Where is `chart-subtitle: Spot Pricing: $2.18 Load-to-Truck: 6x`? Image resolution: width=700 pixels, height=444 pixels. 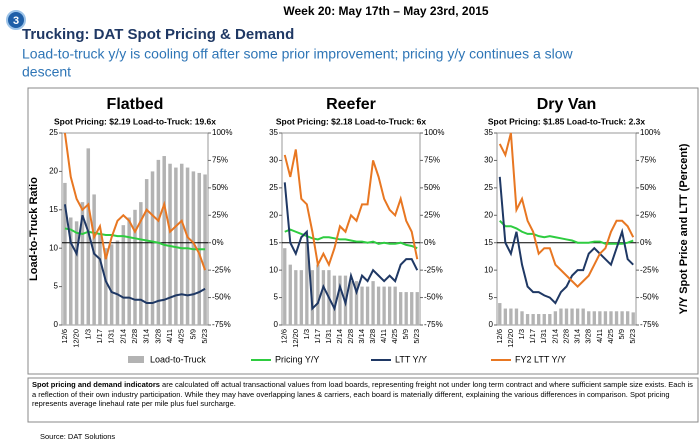 chart-subtitle: Spot Pricing: $2.18 Load-to-Truck: 6x is located at coordinates (351, 121).